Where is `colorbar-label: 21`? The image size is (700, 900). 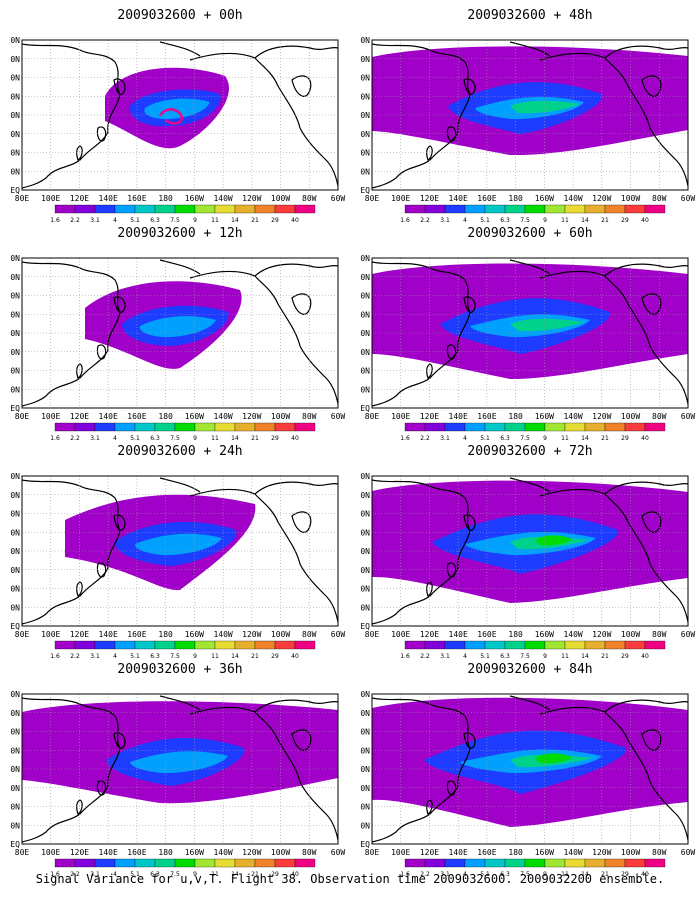 colorbar-label: 21 is located at coordinates (255, 874).